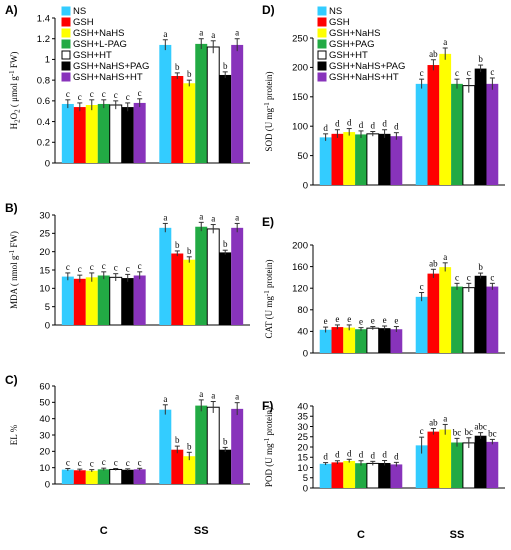 This screenshot has height=550, width=511. What do you see at coordinates (268, 299) in the screenshot?
I see `y-axis-label: CAT (U mg-1 protein)` at bounding box center [268, 299].